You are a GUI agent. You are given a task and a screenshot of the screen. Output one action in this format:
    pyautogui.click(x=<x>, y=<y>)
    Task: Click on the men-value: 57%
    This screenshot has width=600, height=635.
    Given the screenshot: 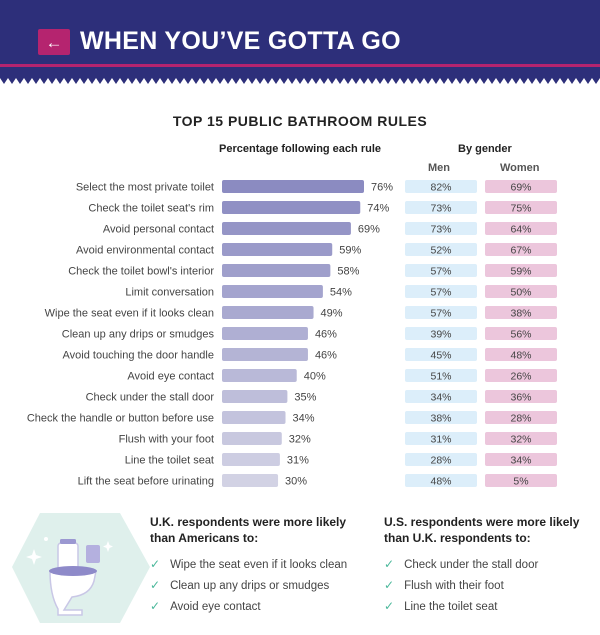 What is the action you would take?
    pyautogui.click(x=440, y=293)
    